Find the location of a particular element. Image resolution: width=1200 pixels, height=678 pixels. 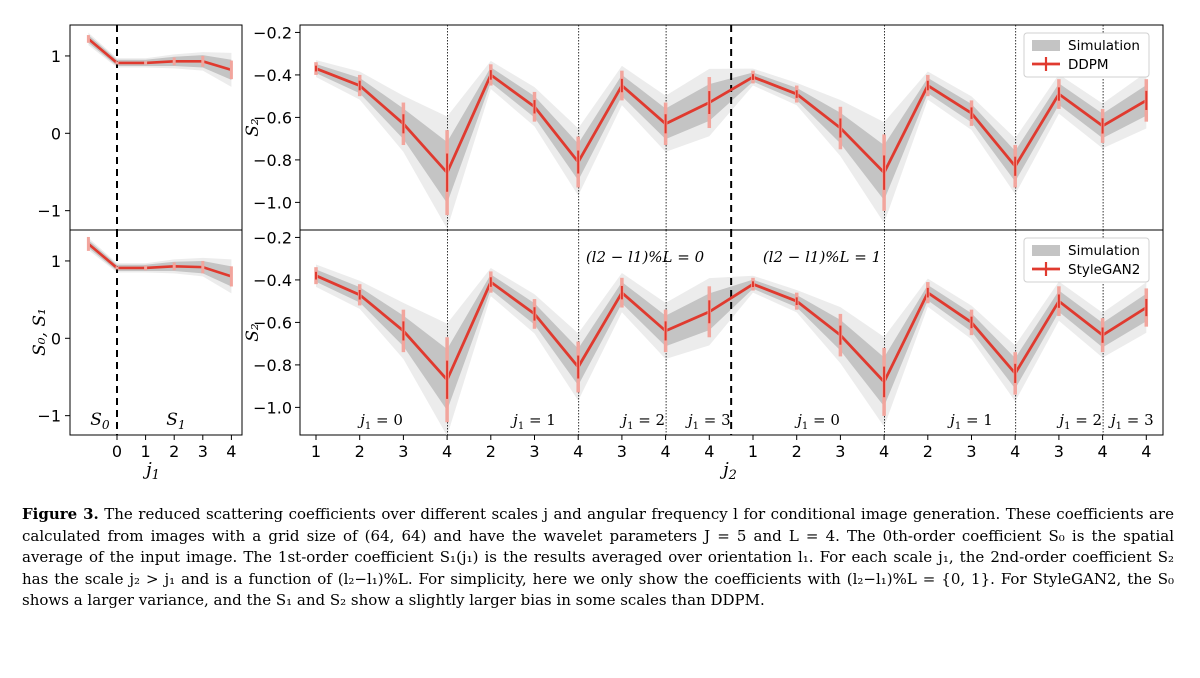

sim-band-inner is located at coordinates (160, 263).